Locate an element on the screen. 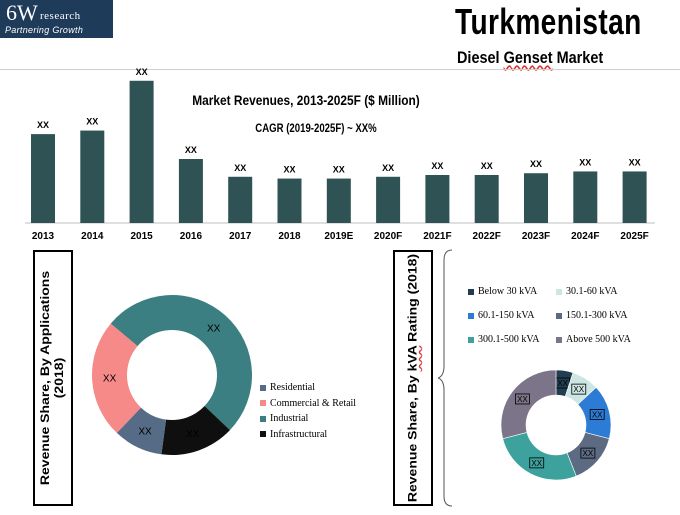 Image resolution: width=680 pixels, height=515 pixels. legend-item: Infrastructural is located at coordinates (293, 434).